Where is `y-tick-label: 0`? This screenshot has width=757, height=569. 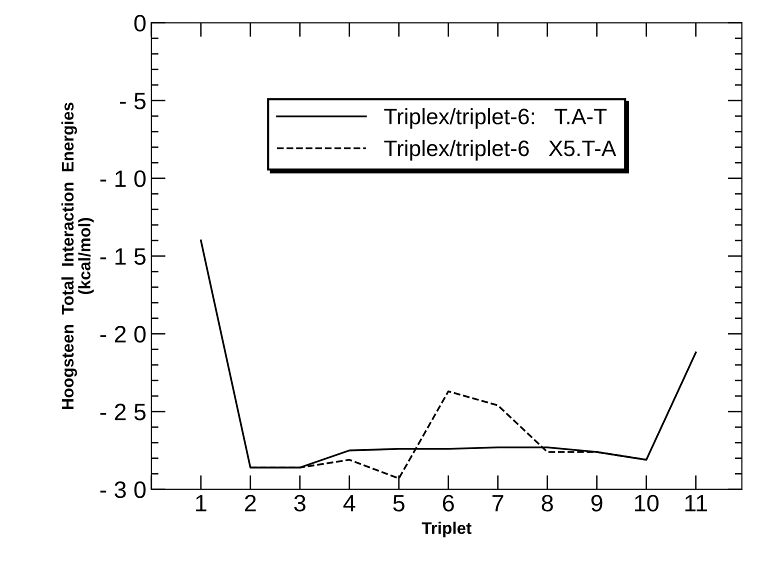 y-tick-label: 0 is located at coordinates (140, 23).